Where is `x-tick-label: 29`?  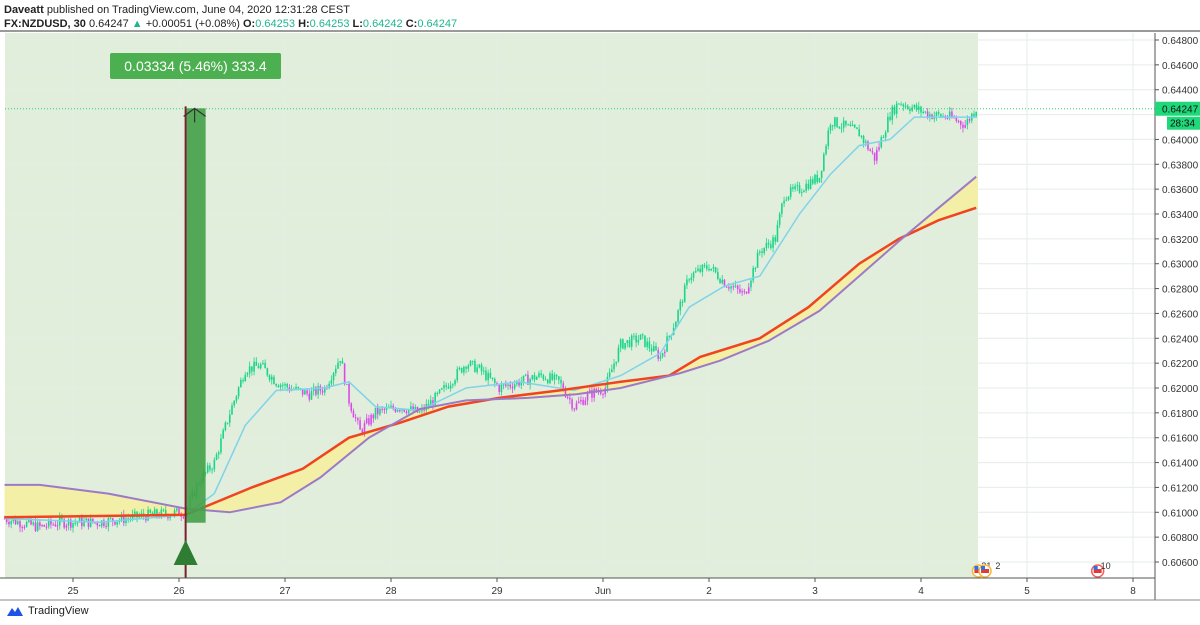 x-tick-label: 29 is located at coordinates (497, 591).